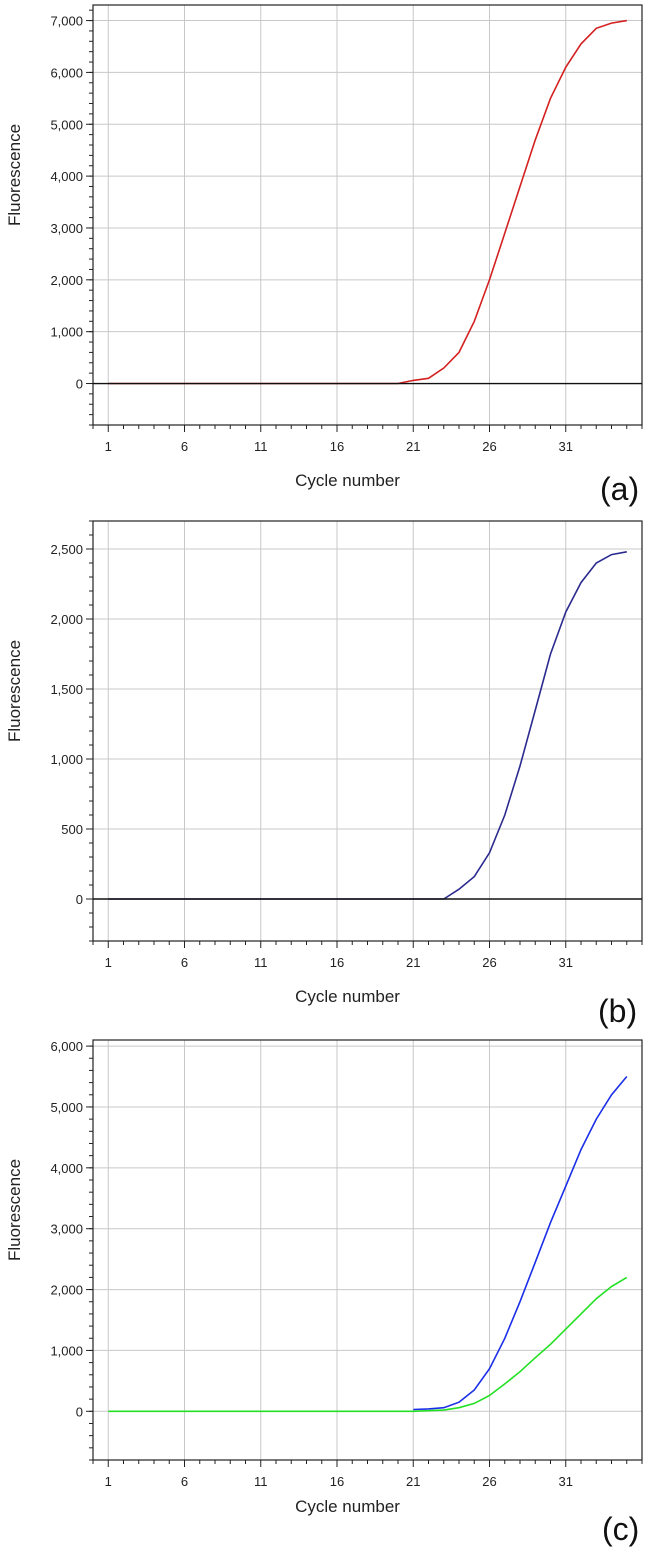  I want to click on panel-label: (b), so click(617, 1011).